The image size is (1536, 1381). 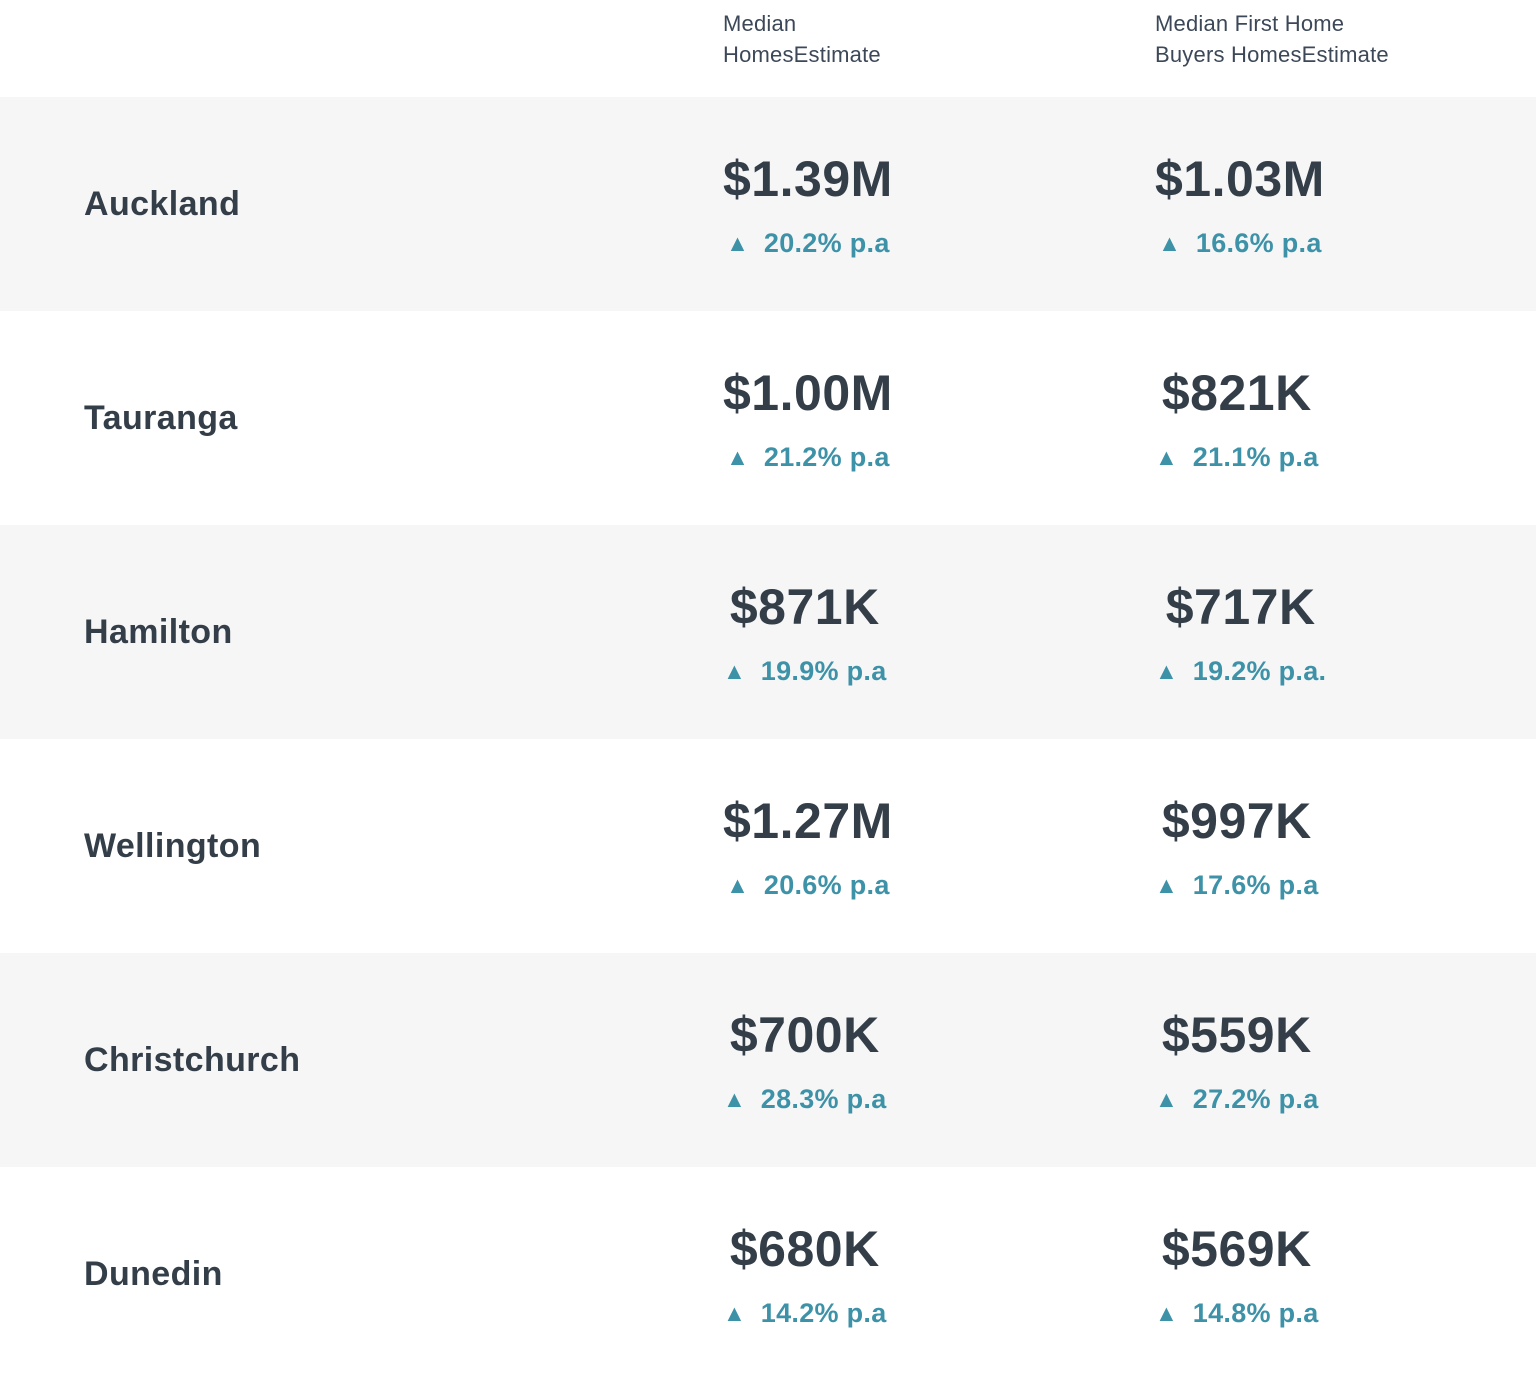 What do you see at coordinates (1255, 456) in the screenshot?
I see `fhb-change-label: 21.1% p.a` at bounding box center [1255, 456].